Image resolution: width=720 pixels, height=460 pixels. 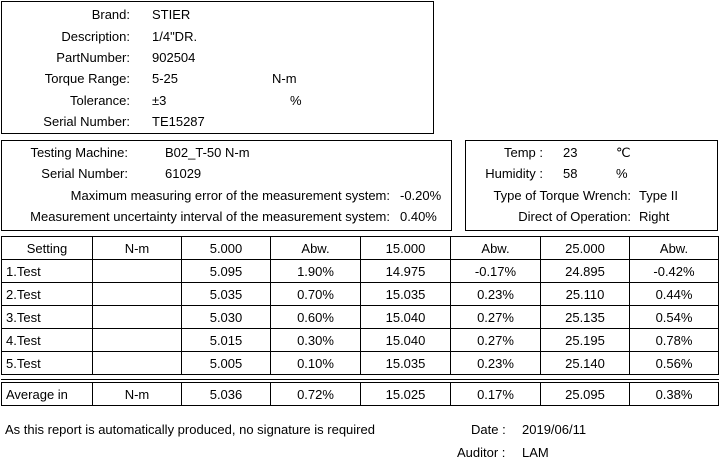 I want to click on field-label: Temp :, so click(x=523, y=152).